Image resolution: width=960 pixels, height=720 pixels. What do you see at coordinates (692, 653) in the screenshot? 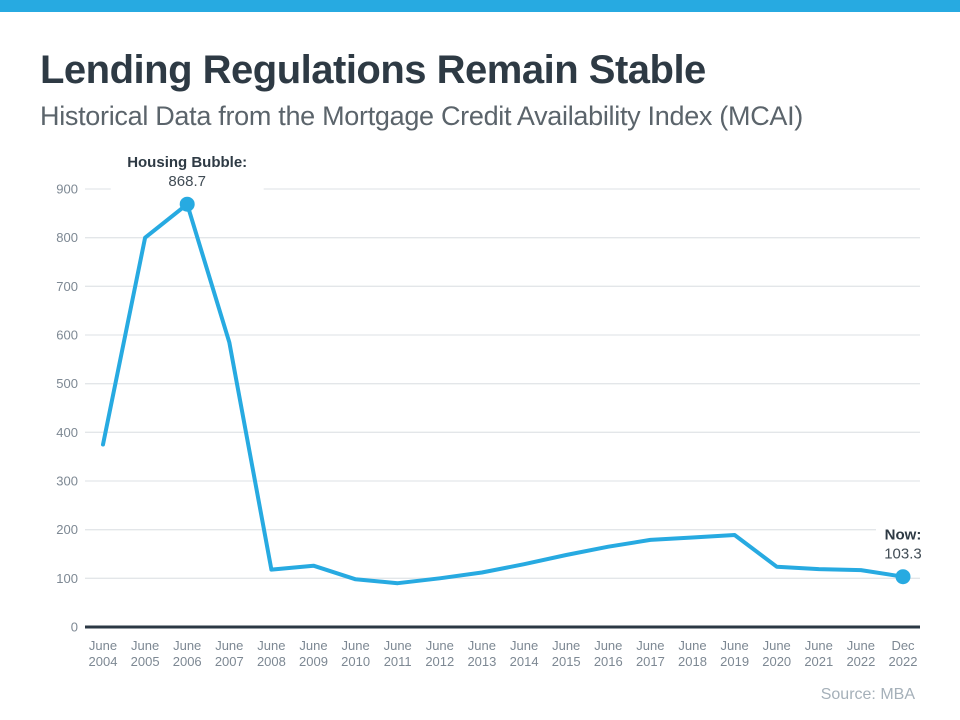
I see `x-tick-label: June 2018` at bounding box center [692, 653].